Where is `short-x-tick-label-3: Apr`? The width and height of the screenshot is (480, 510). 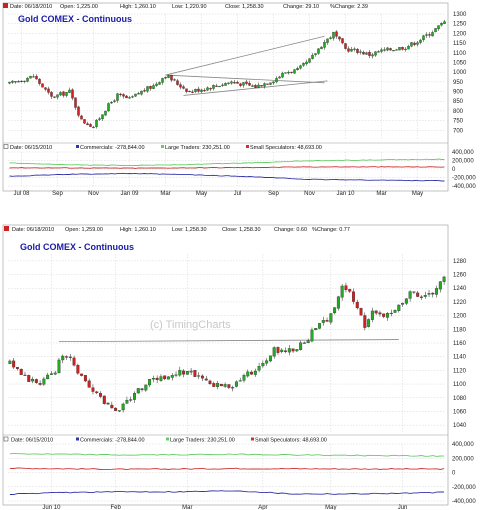 short-x-tick-label-3: Apr is located at coordinates (262, 507).